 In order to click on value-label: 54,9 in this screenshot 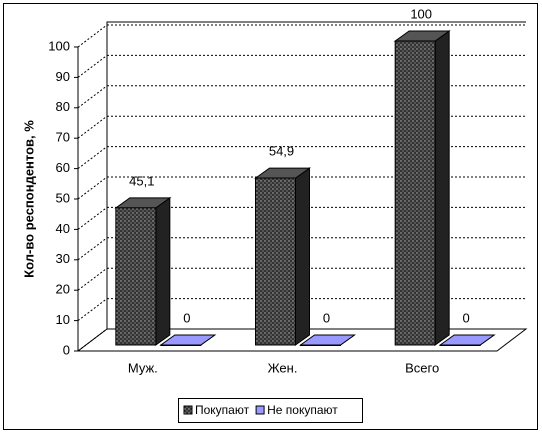, I will do `click(281, 151)`.